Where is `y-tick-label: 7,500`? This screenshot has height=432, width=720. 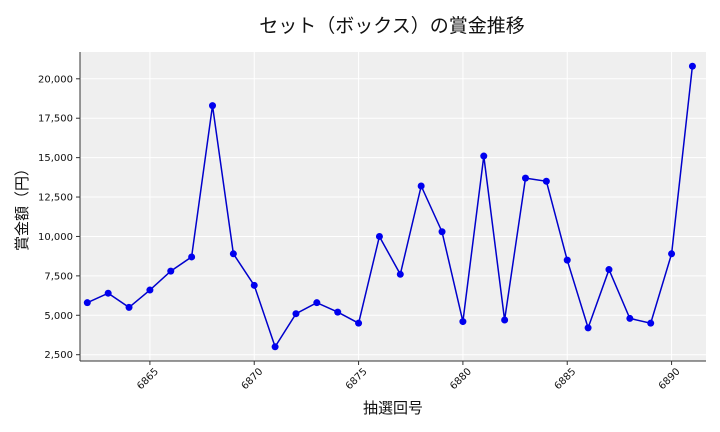 y-tick-label: 7,500 is located at coordinates (58, 276).